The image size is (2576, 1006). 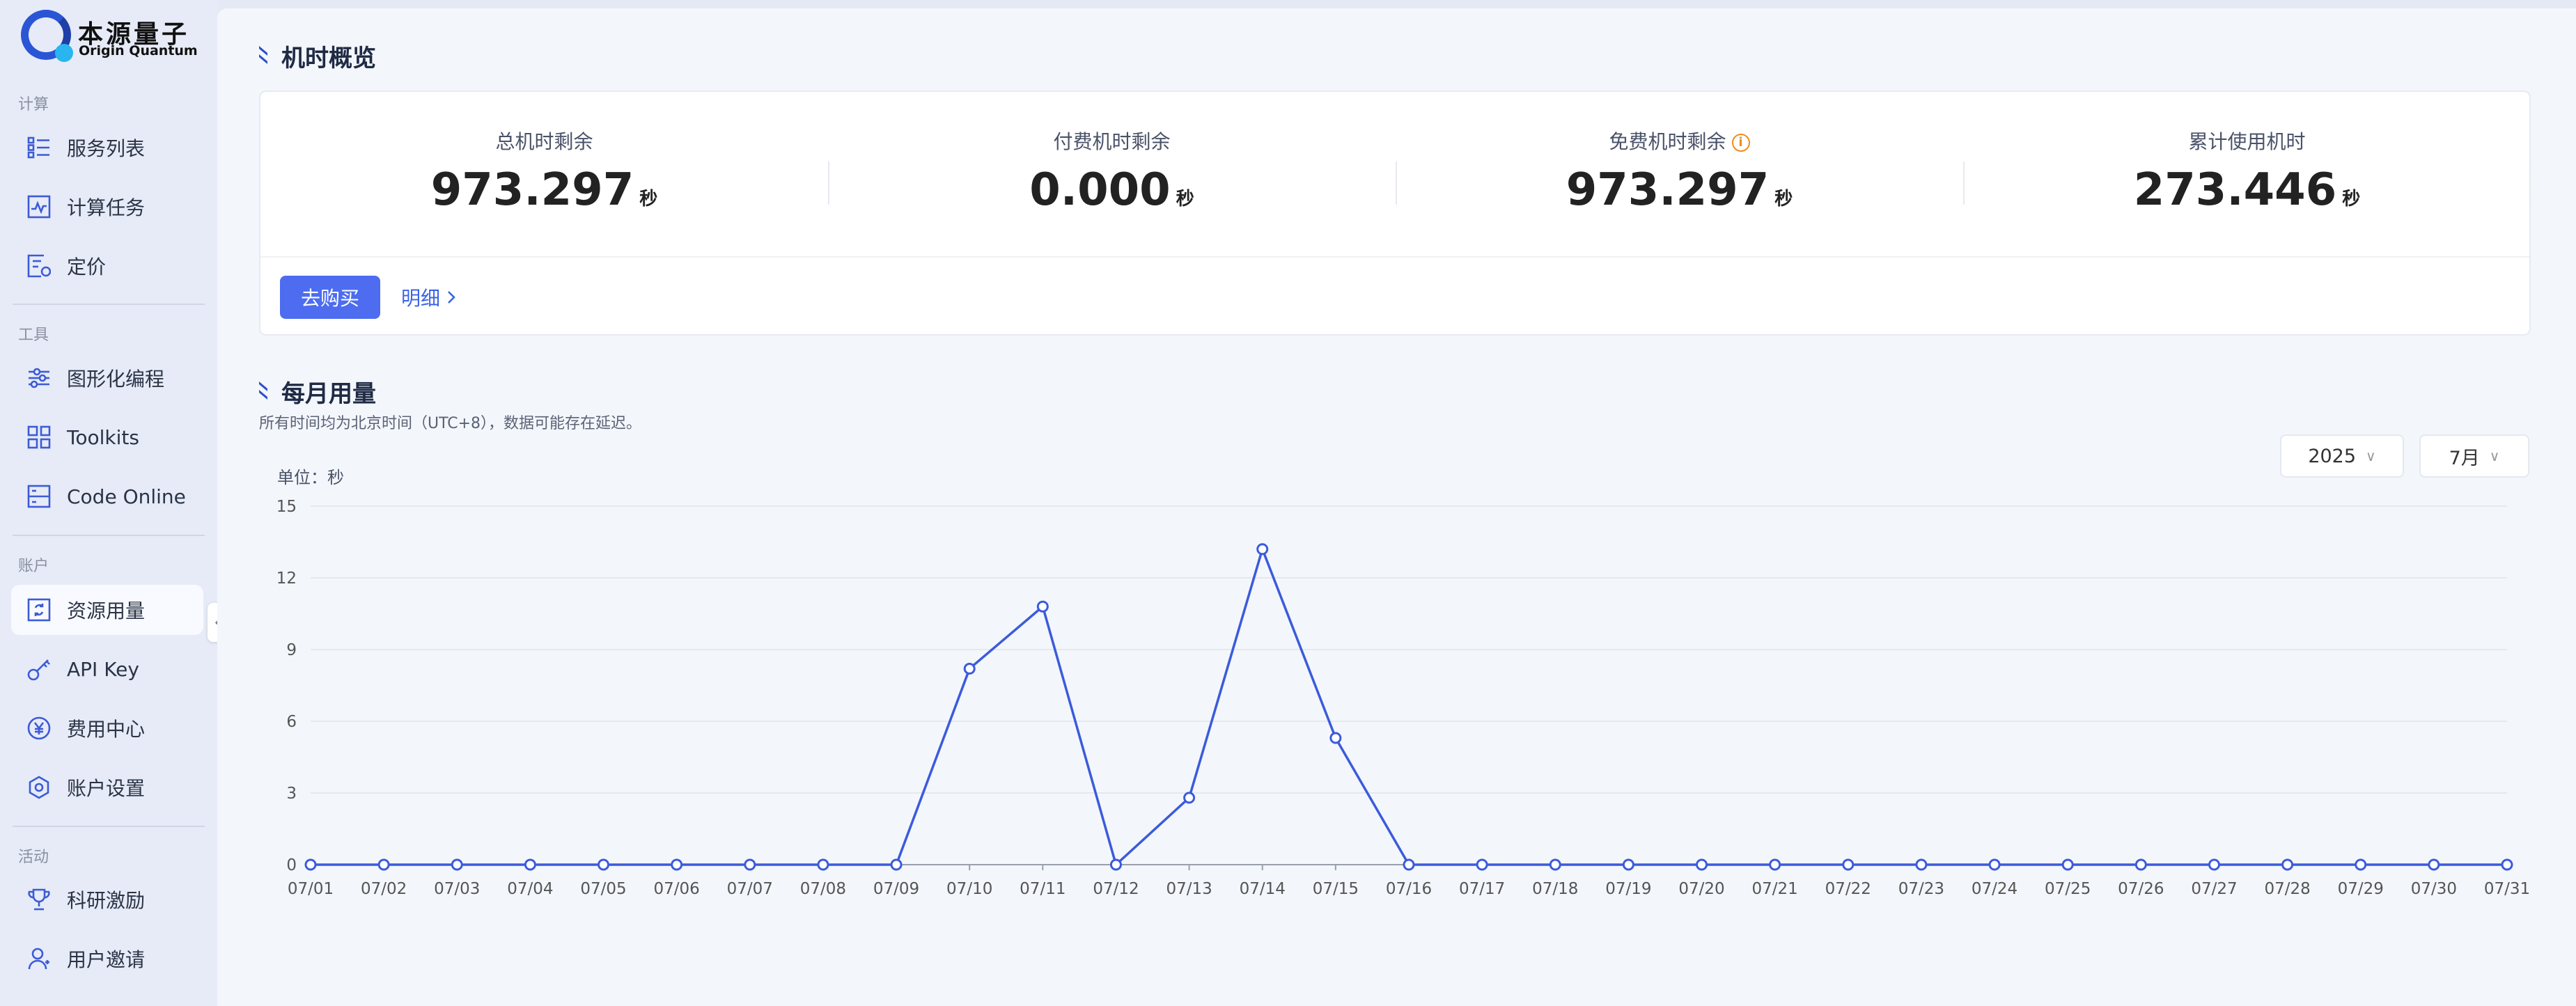 What do you see at coordinates (1555, 889) in the screenshot?
I see `x-tick-label: 07/18` at bounding box center [1555, 889].